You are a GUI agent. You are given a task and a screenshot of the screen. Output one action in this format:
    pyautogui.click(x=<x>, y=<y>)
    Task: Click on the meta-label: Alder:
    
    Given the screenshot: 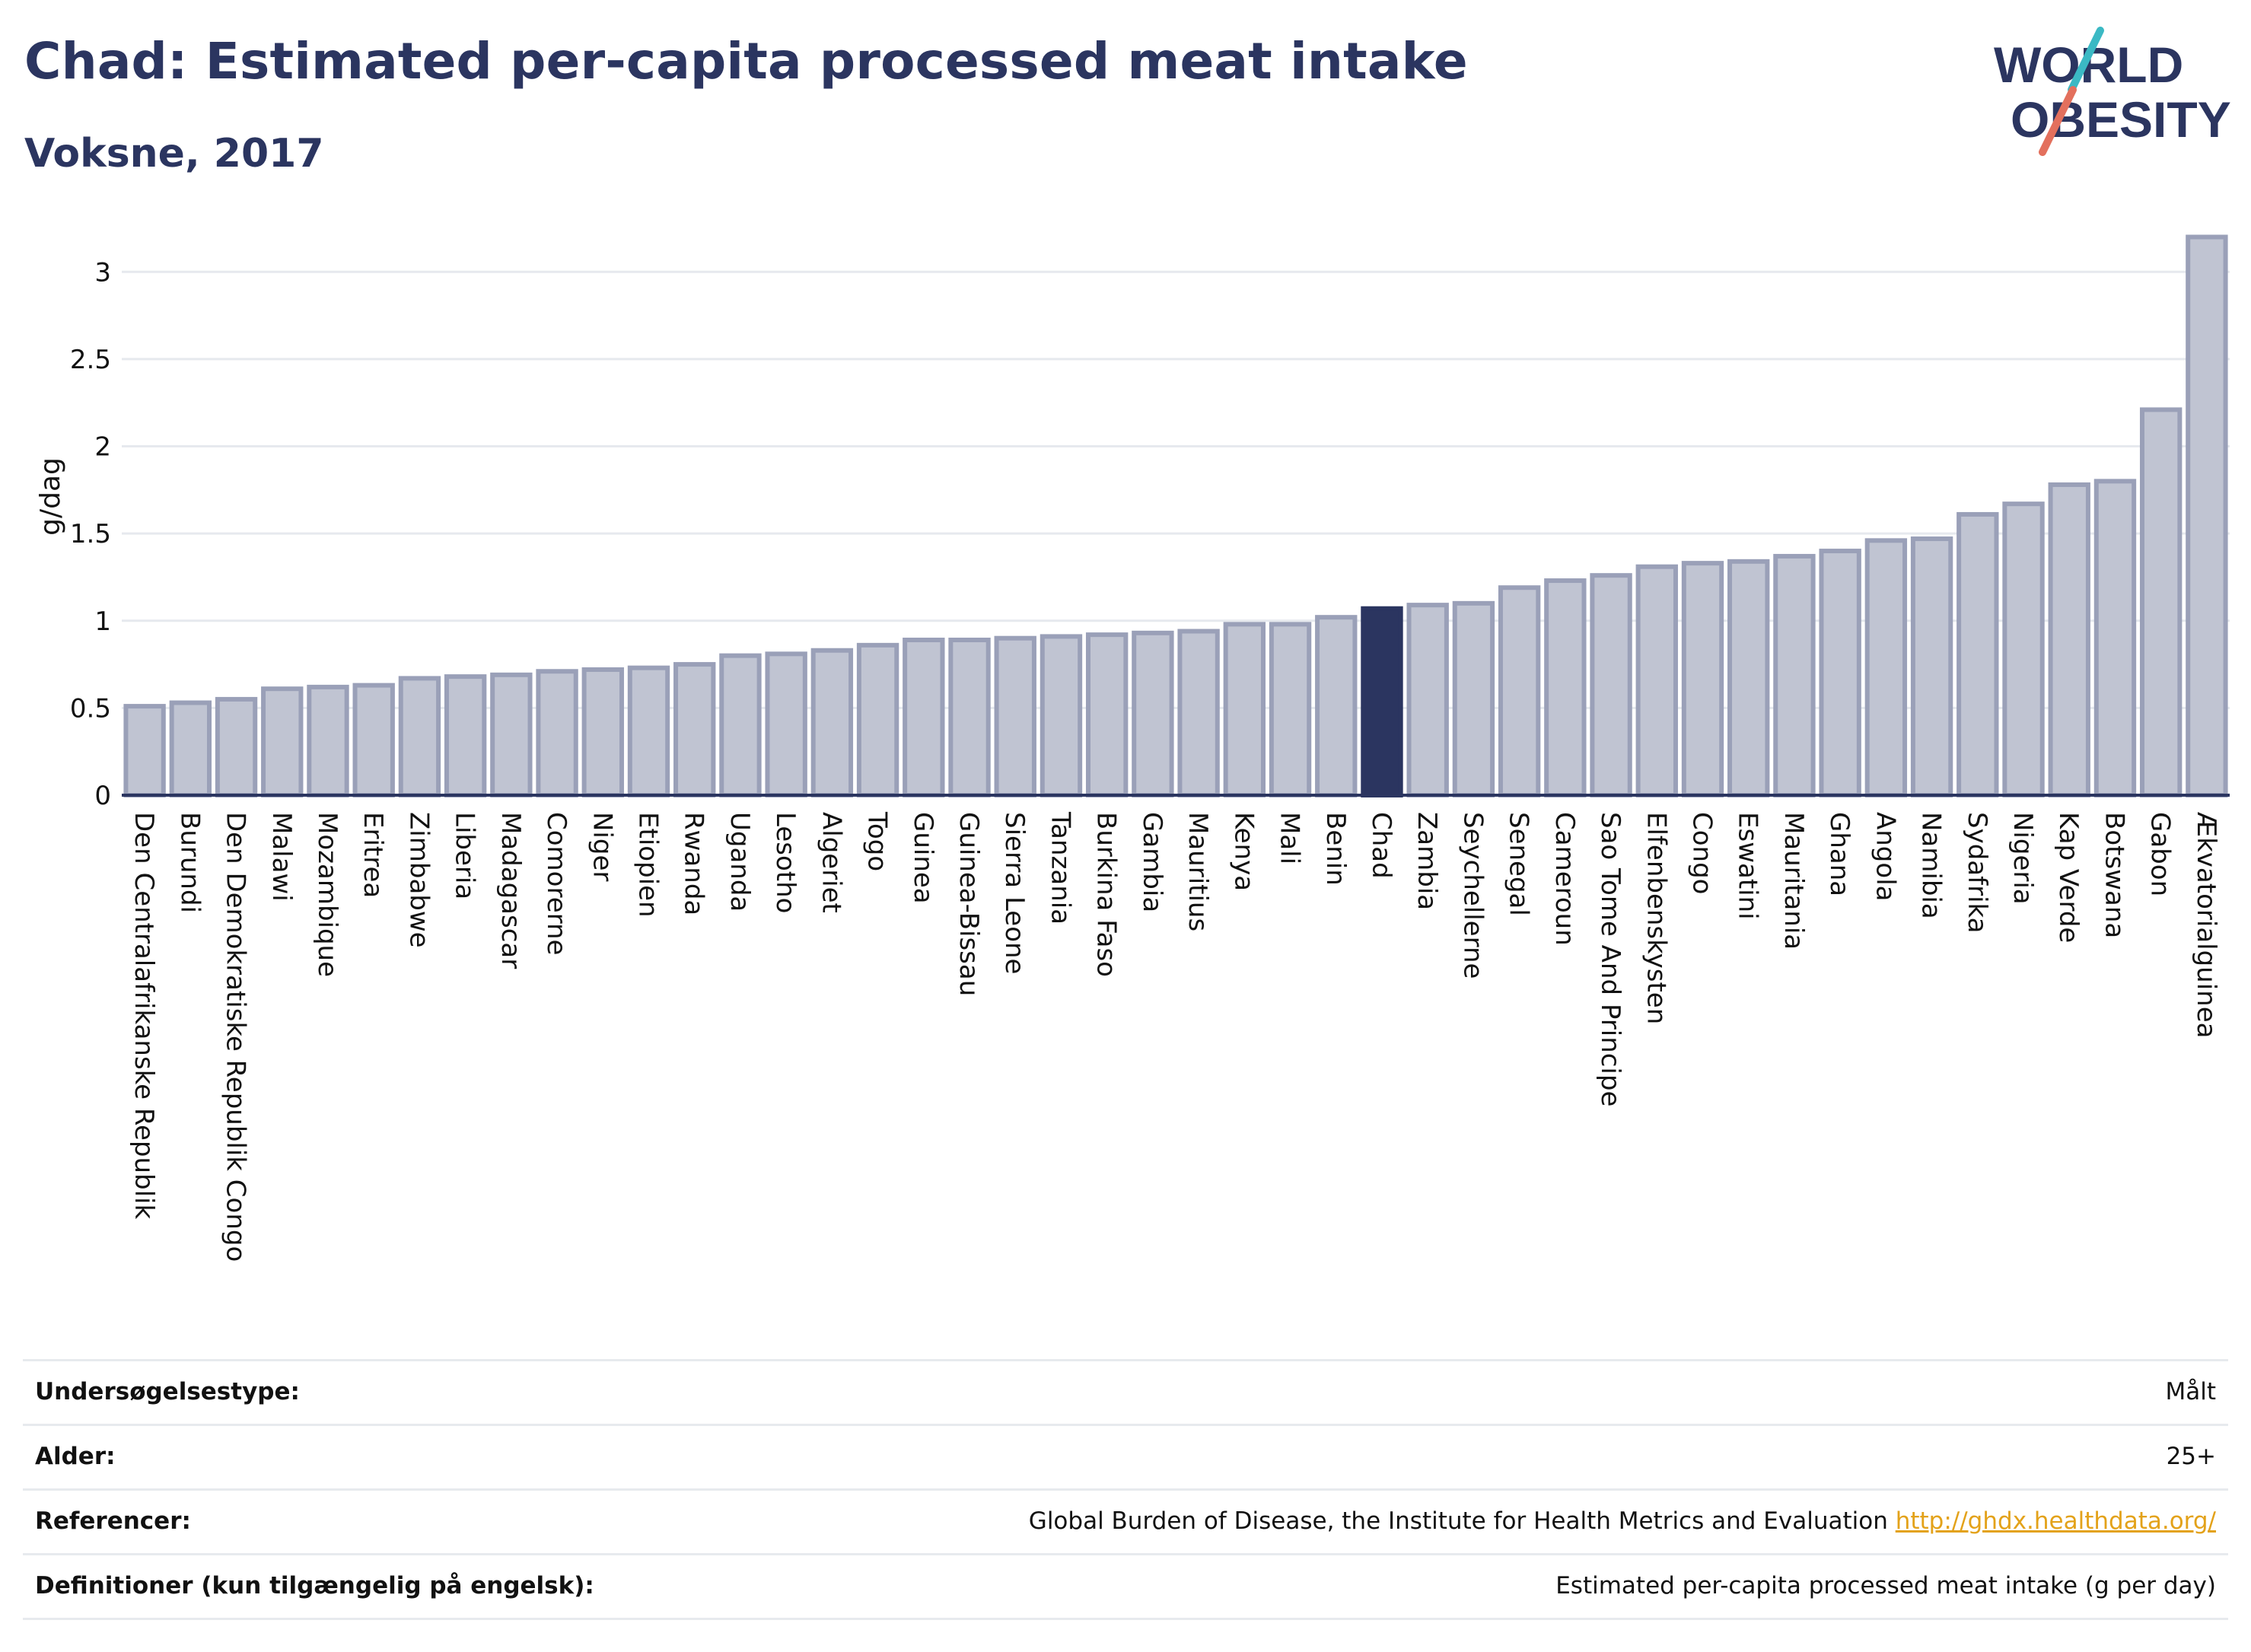 What is the action you would take?
    pyautogui.click(x=75, y=1456)
    